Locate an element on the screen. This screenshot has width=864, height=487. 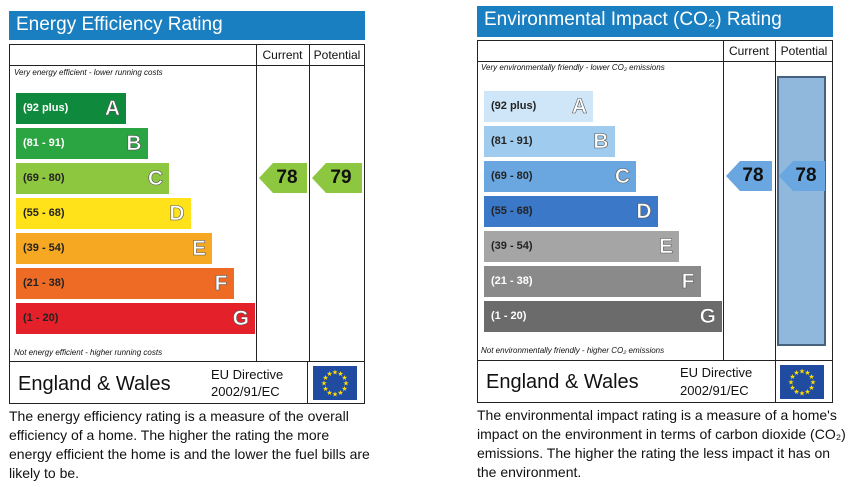
environment-directive-line2: 2002/91/EC is located at coordinates (714, 390).